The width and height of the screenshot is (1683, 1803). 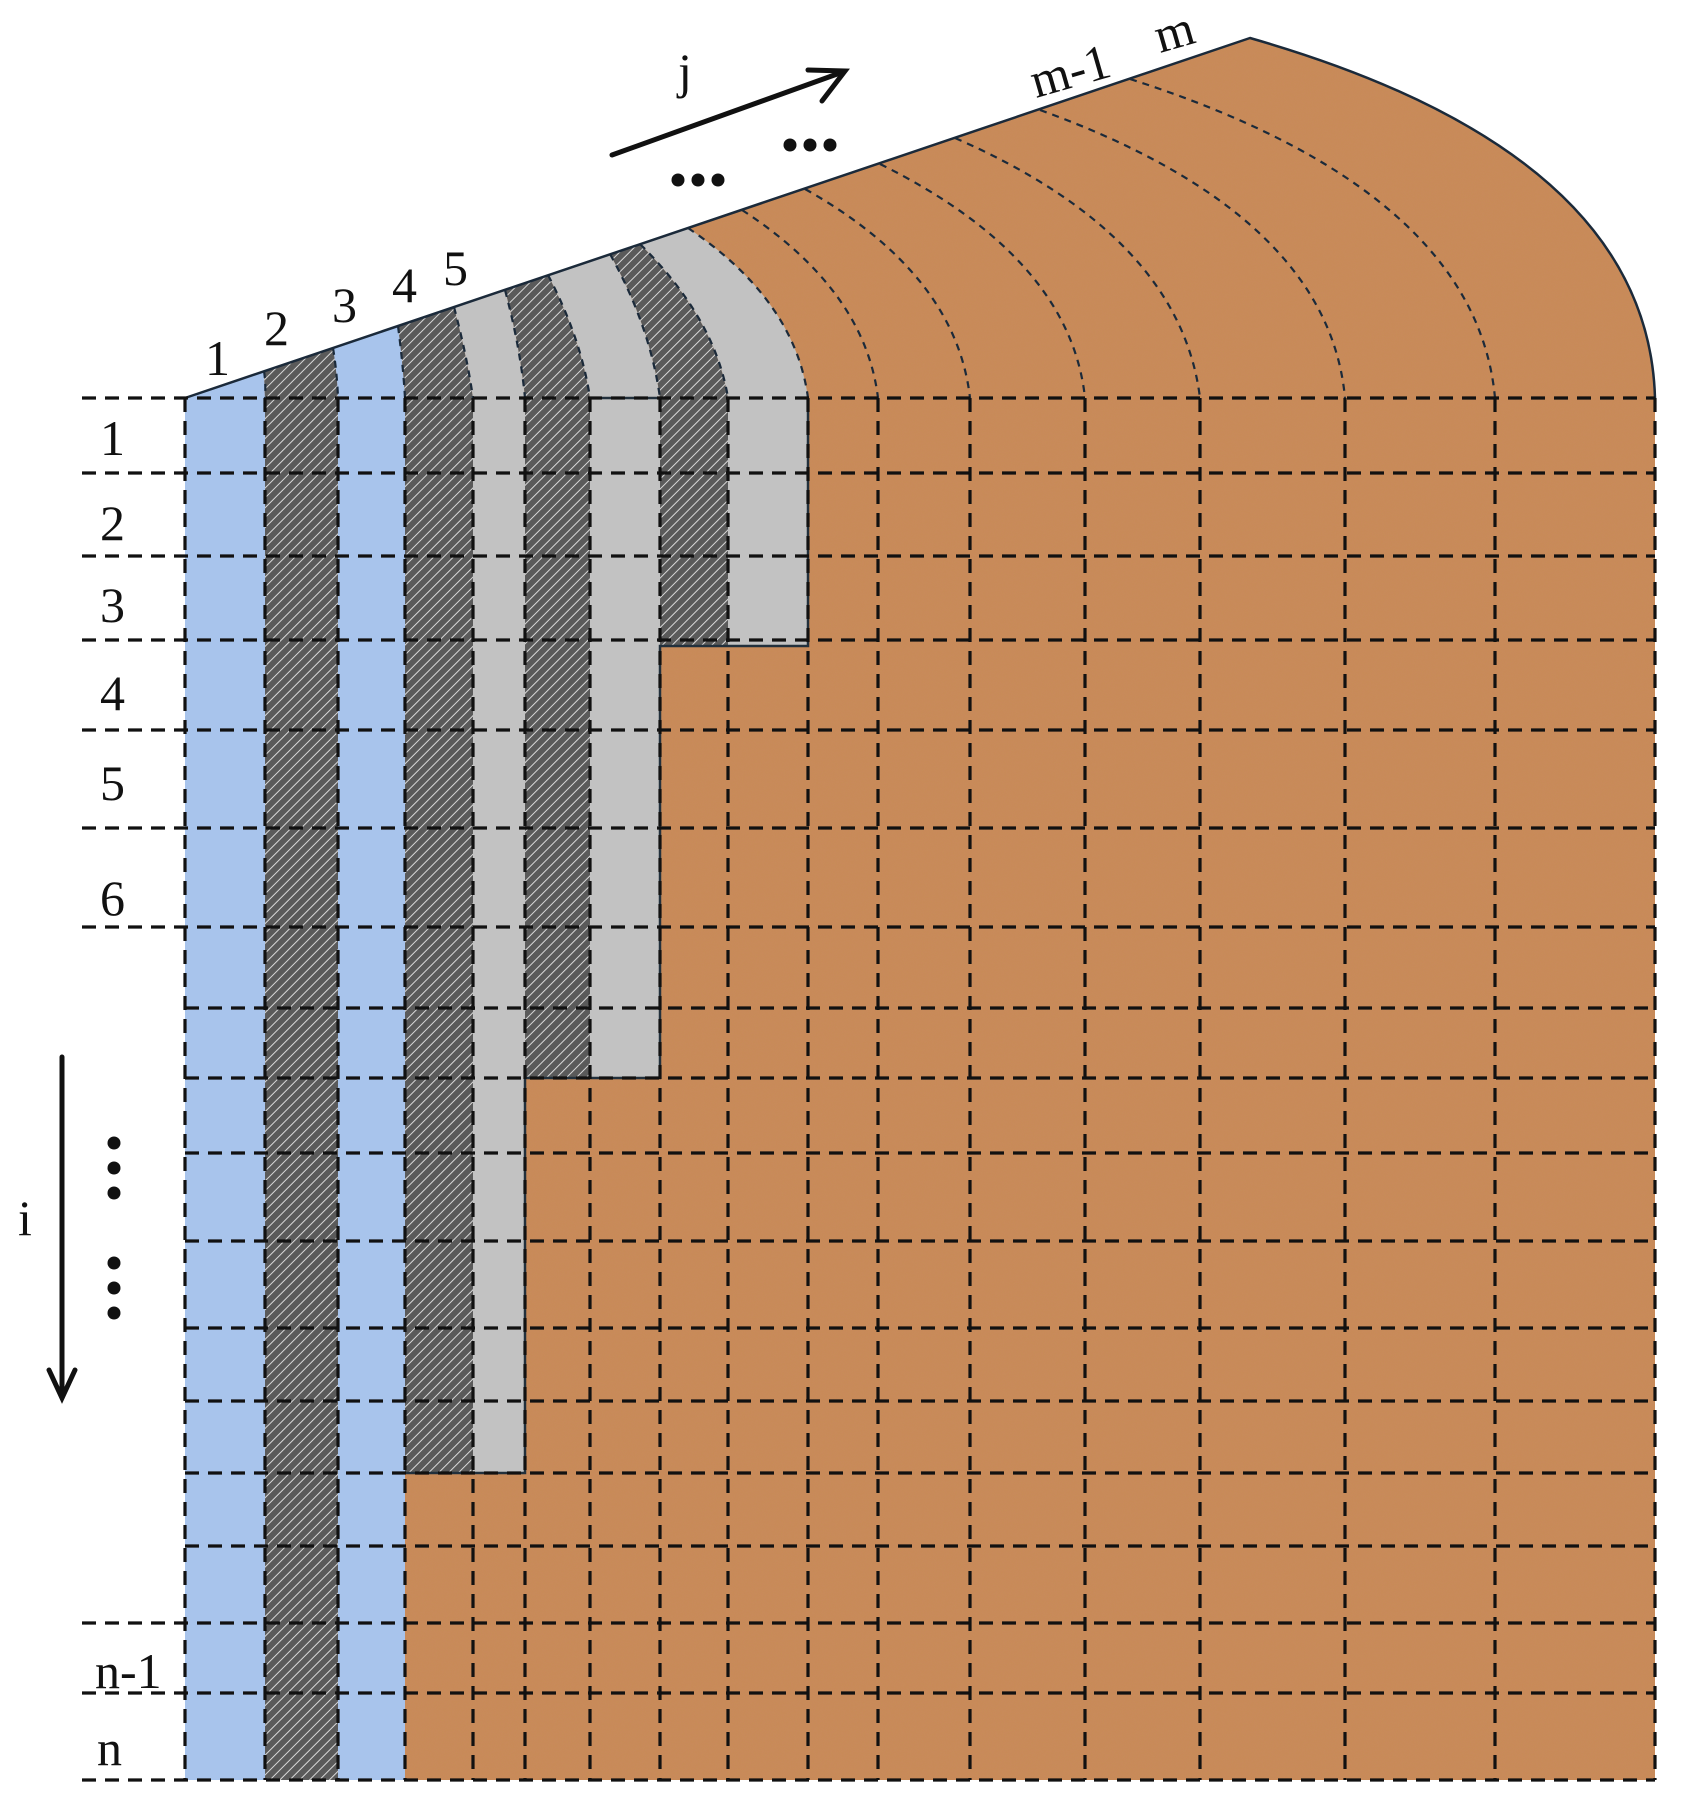 What do you see at coordinates (128, 1671) in the screenshot?
I see `row-label-n-1: n-1` at bounding box center [128, 1671].